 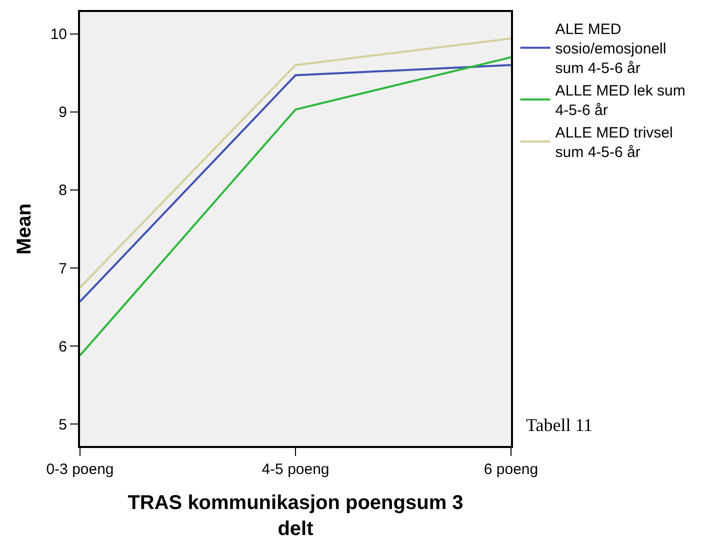 What do you see at coordinates (62, 269) in the screenshot?
I see `y-tick-label: 7` at bounding box center [62, 269].